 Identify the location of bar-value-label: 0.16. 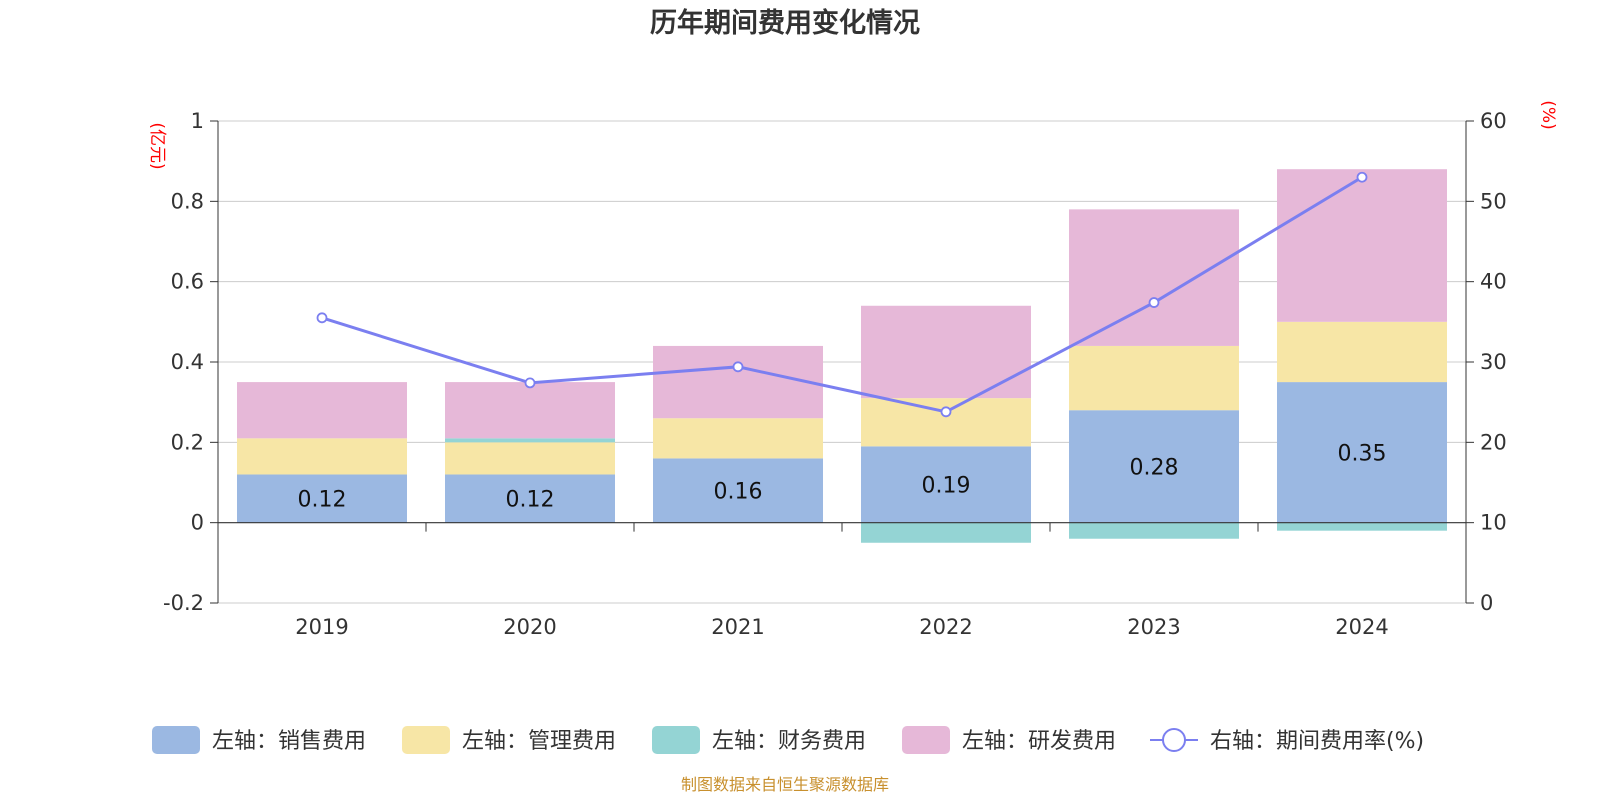
(738, 492).